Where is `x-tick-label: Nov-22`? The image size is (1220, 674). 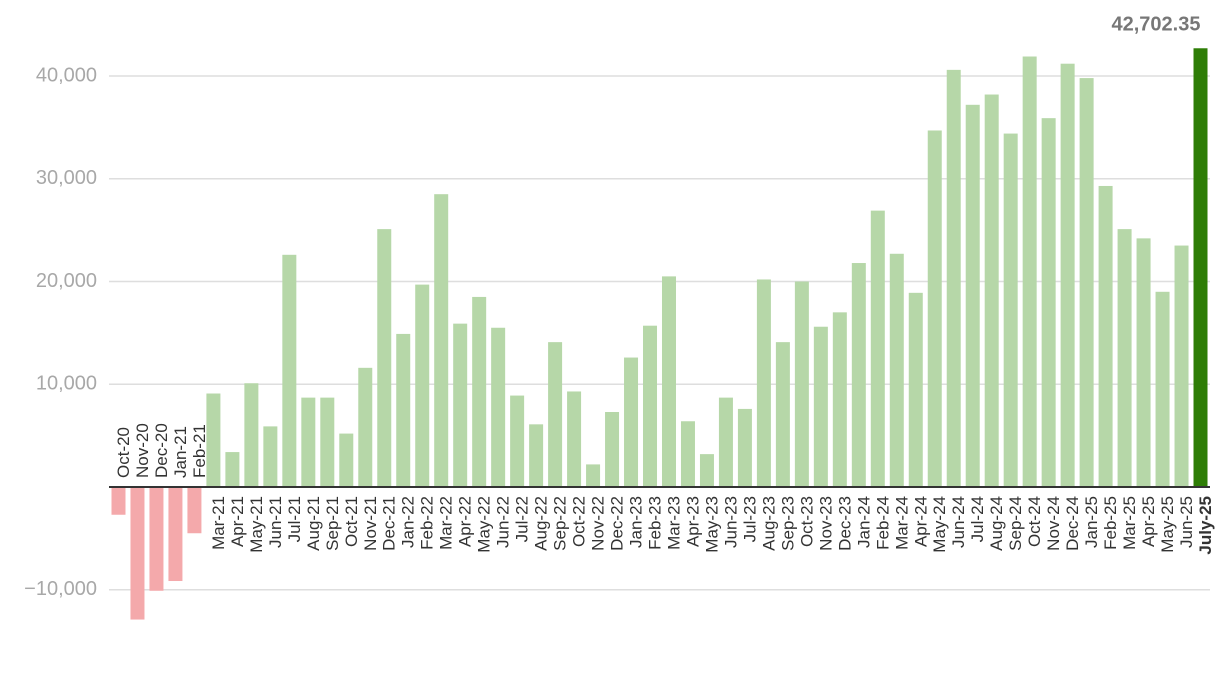
x-tick-label: Nov-22 is located at coordinates (598, 523).